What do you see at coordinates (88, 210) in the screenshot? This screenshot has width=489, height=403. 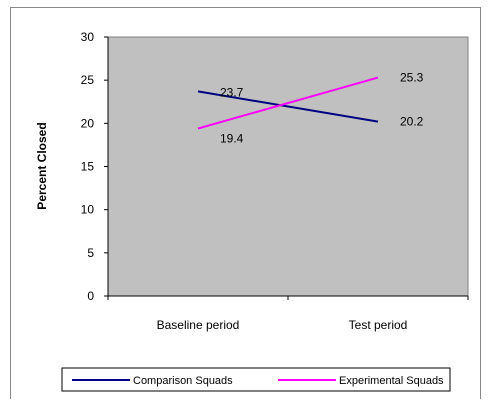 I see `y-tick-label: 10` at bounding box center [88, 210].